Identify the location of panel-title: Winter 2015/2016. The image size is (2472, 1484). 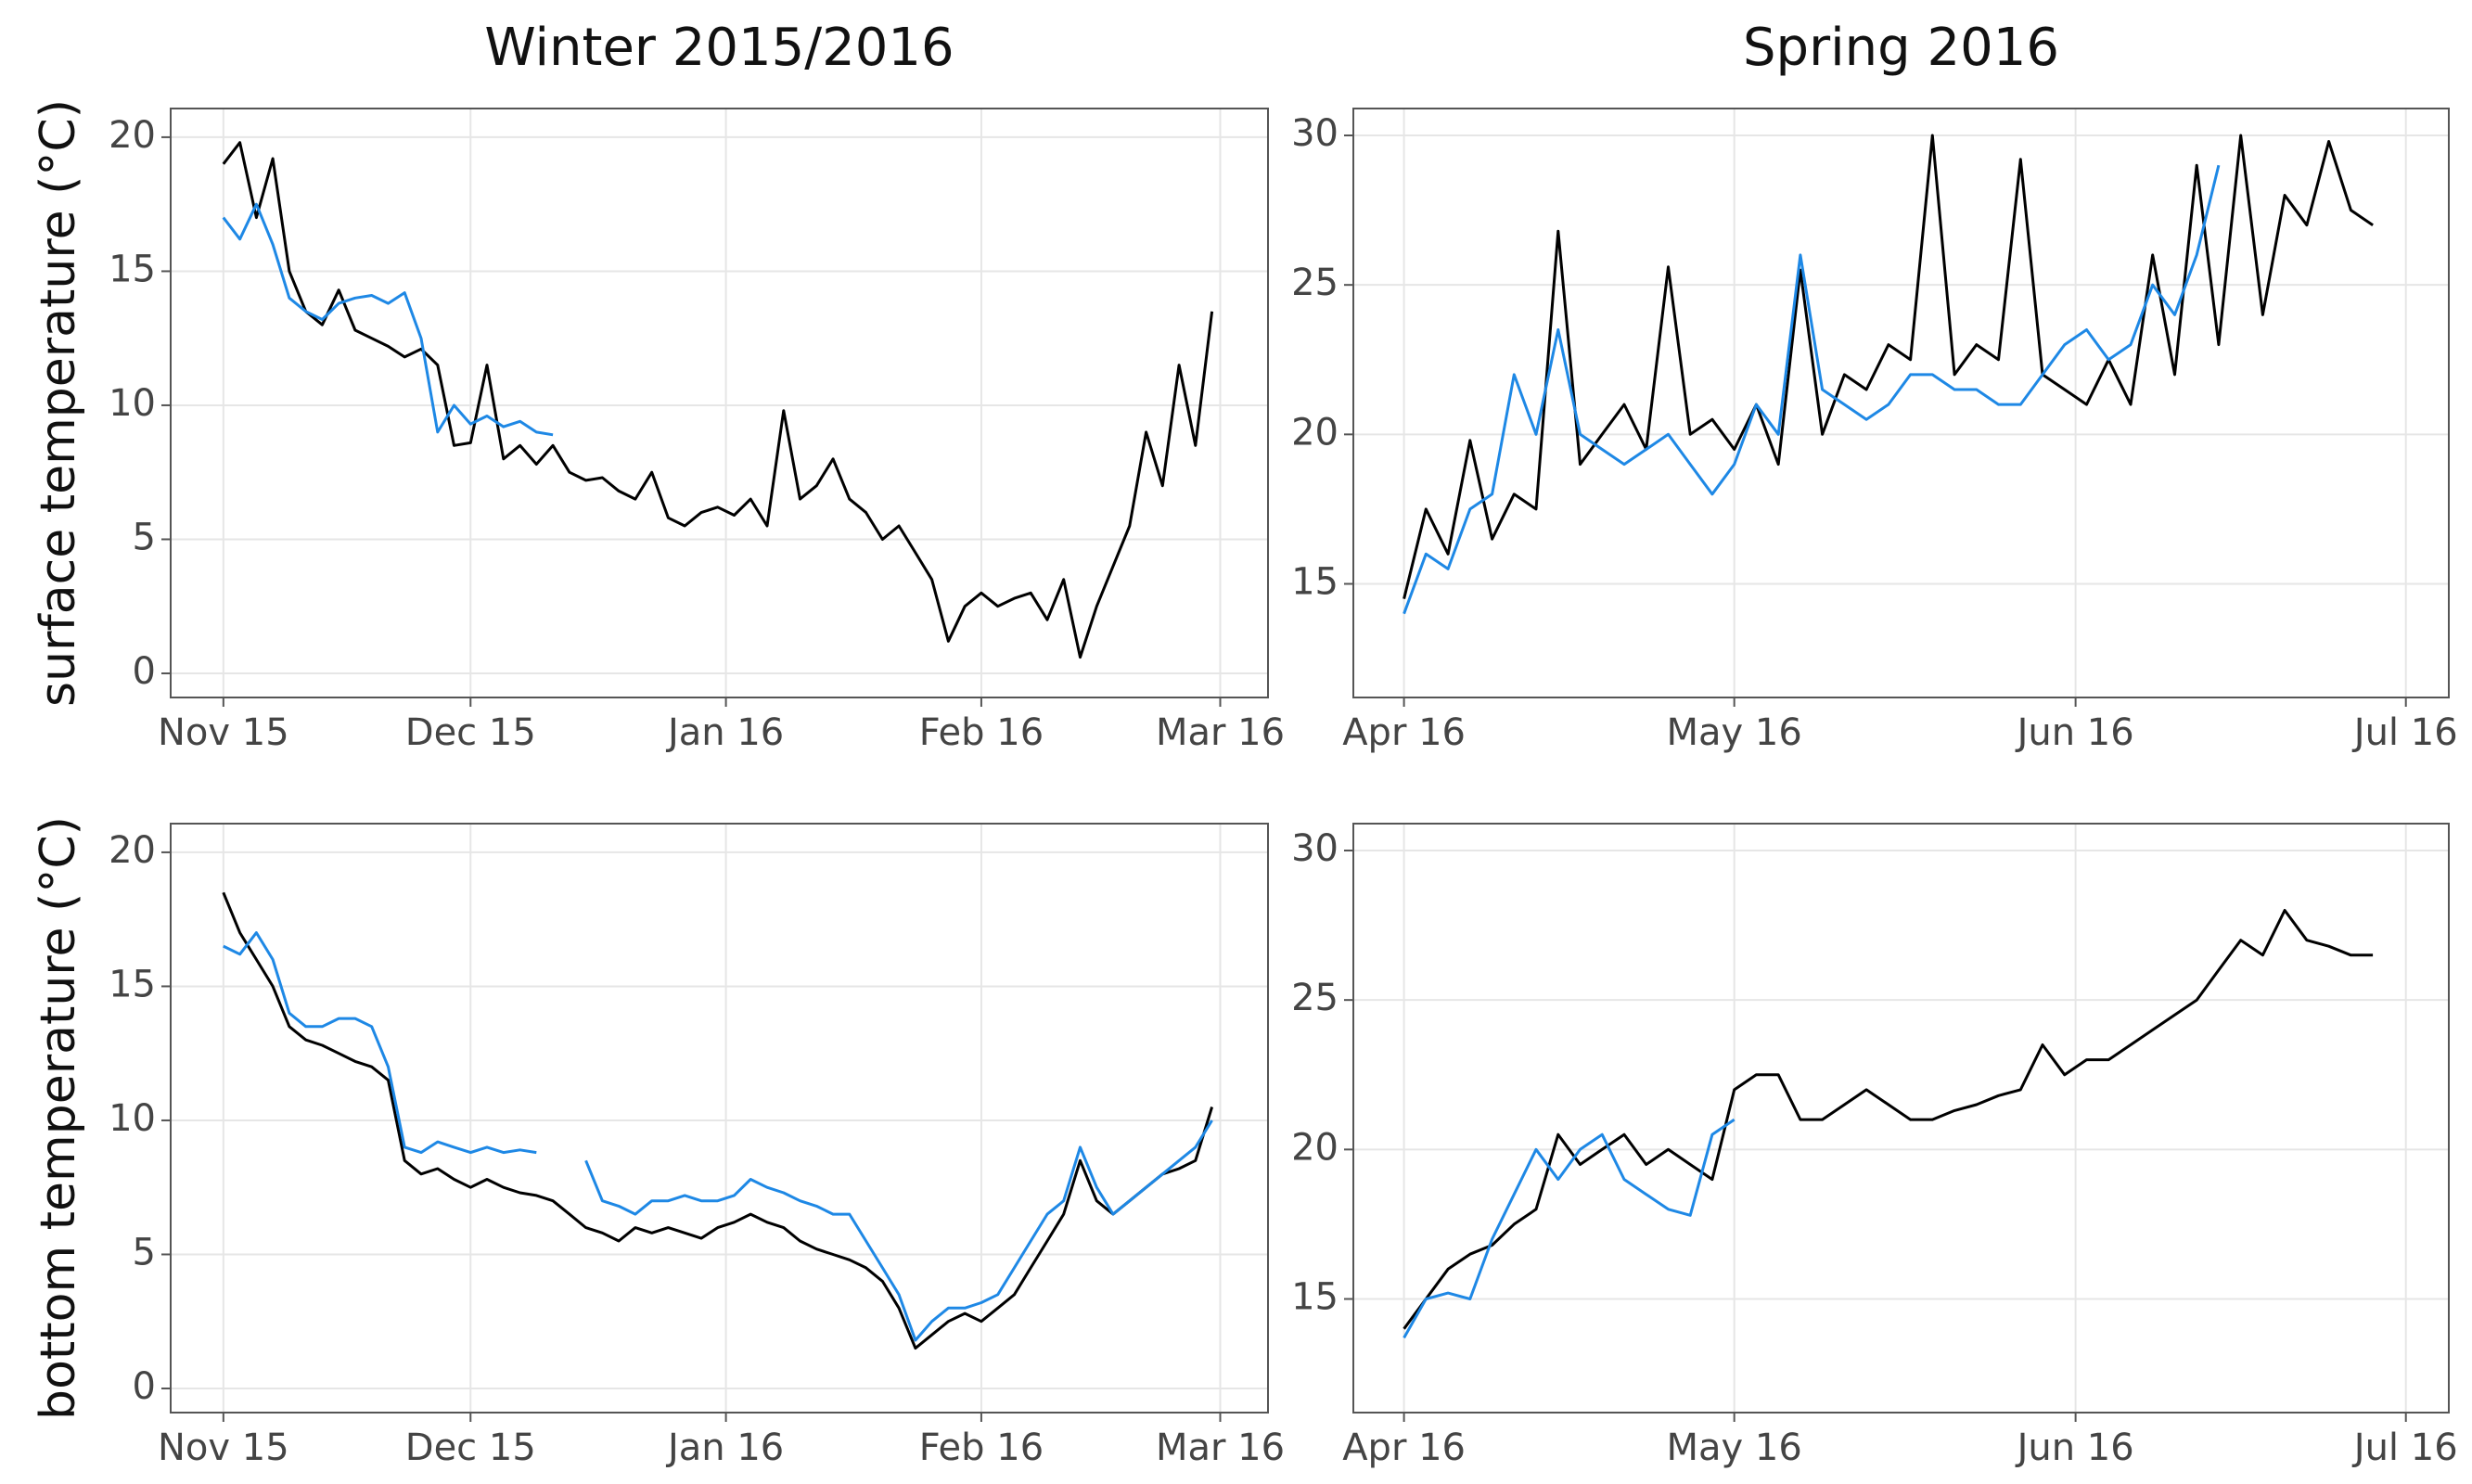
(719, 48).